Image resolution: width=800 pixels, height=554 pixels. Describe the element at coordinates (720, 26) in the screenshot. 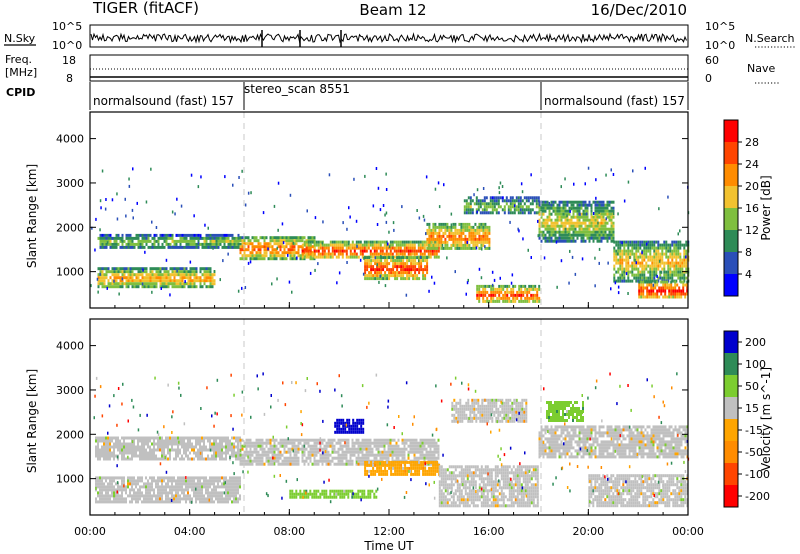

I see `nsearch-tick-top: 10^5` at that location.